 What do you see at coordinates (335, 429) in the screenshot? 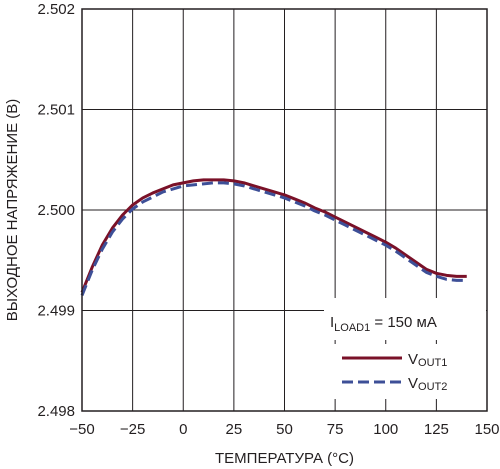
I see `x-tick-label: 75` at bounding box center [335, 429].